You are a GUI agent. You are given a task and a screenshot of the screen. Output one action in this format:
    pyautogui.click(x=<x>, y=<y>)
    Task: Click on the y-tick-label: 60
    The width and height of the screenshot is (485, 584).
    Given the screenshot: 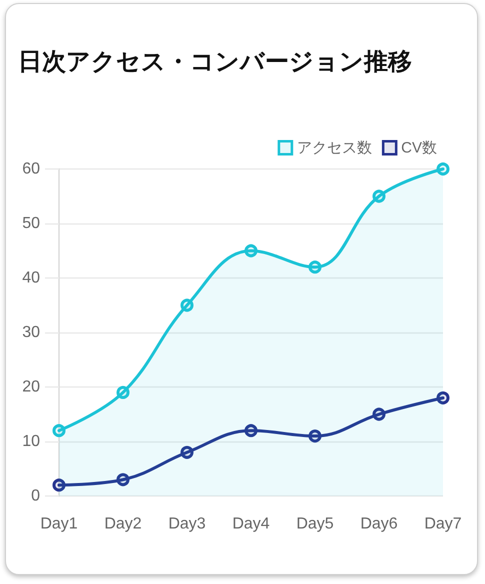 What is the action you would take?
    pyautogui.click(x=31, y=169)
    